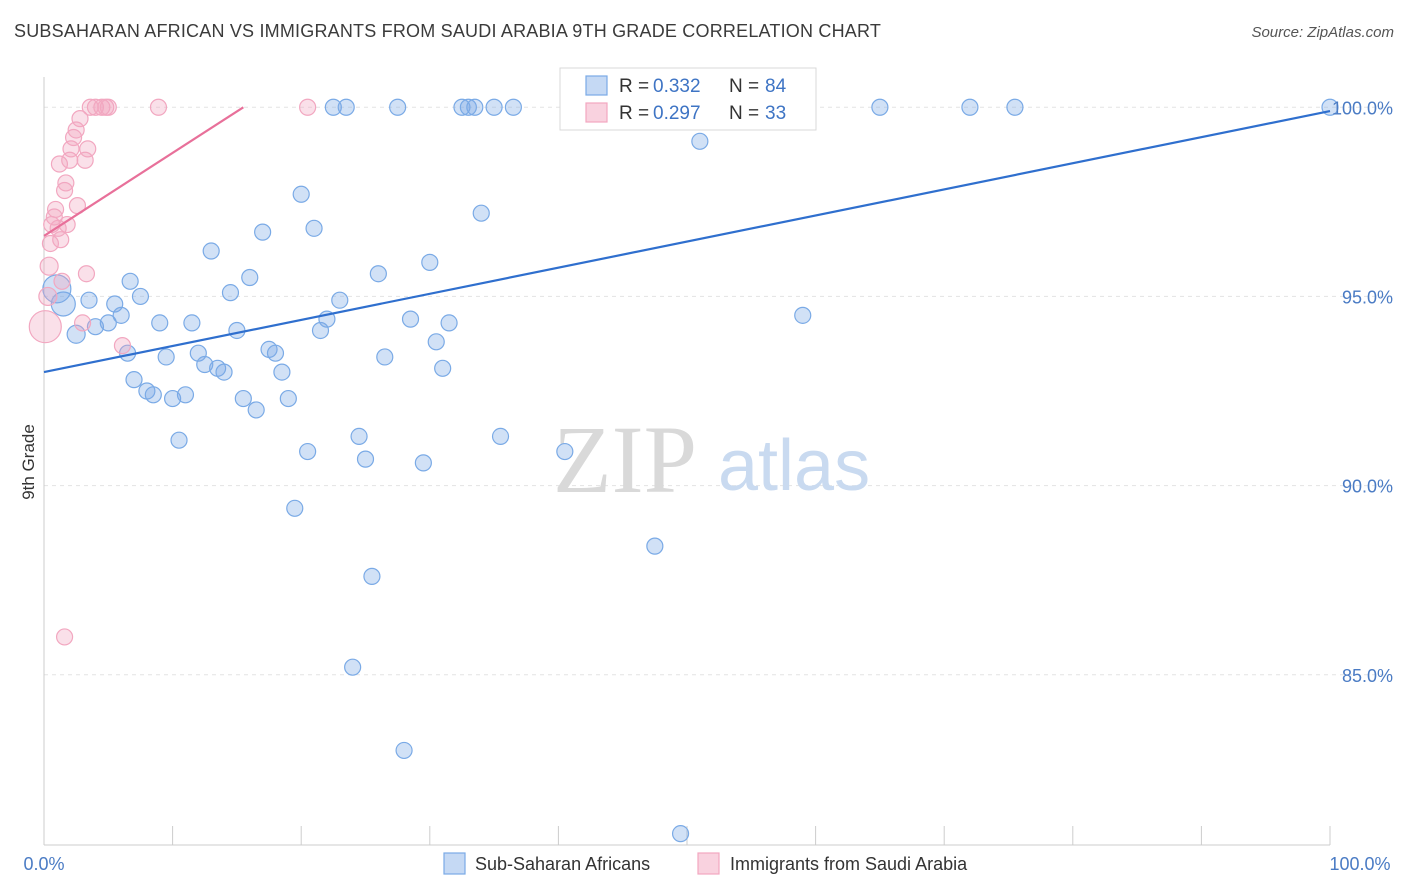 This screenshot has width=1406, height=892. Describe the element at coordinates (634, 113) in the screenshot. I see `legend-r-label-pink: R =` at that location.